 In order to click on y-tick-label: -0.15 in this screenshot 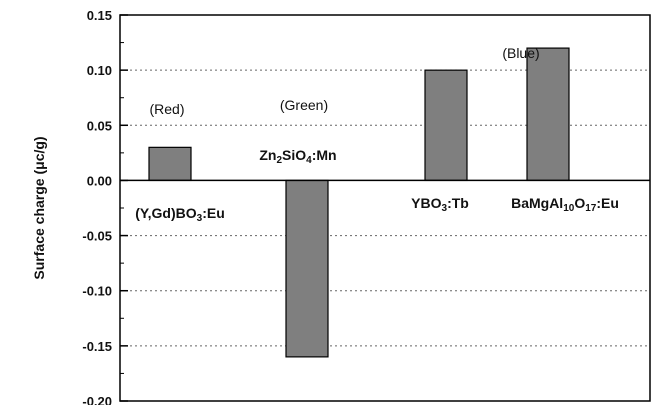, I will do `click(97, 346)`.